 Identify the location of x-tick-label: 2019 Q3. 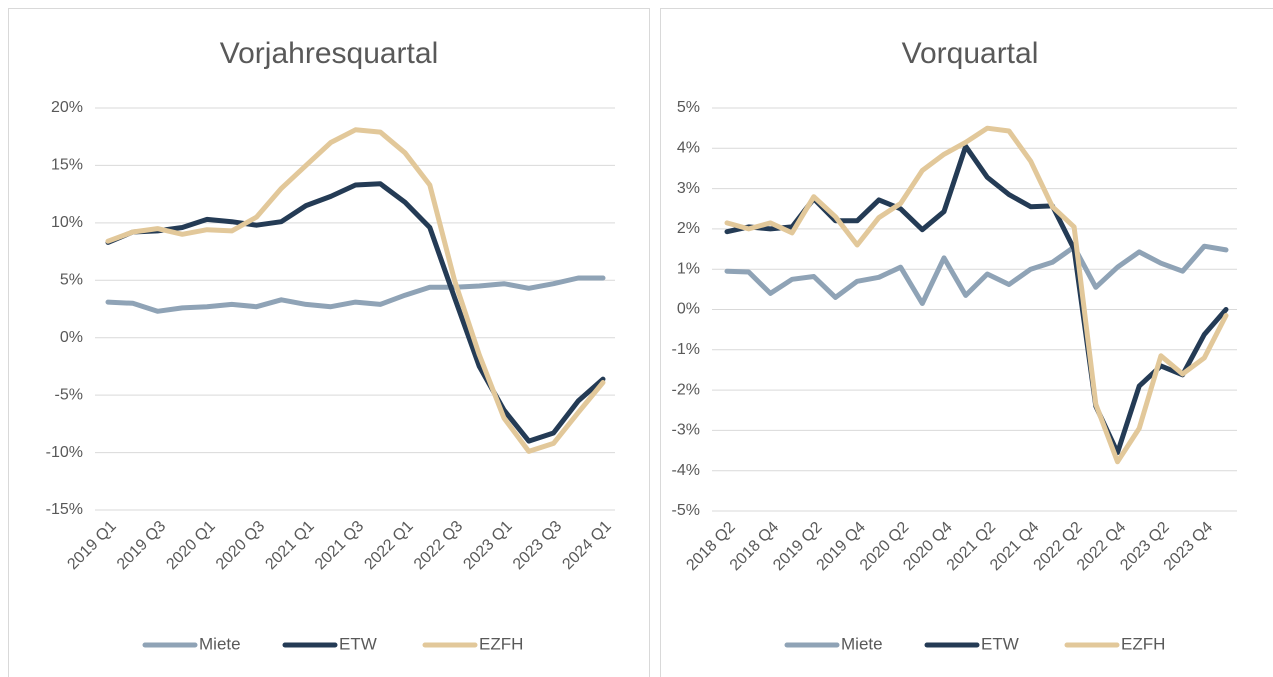
(142, 546).